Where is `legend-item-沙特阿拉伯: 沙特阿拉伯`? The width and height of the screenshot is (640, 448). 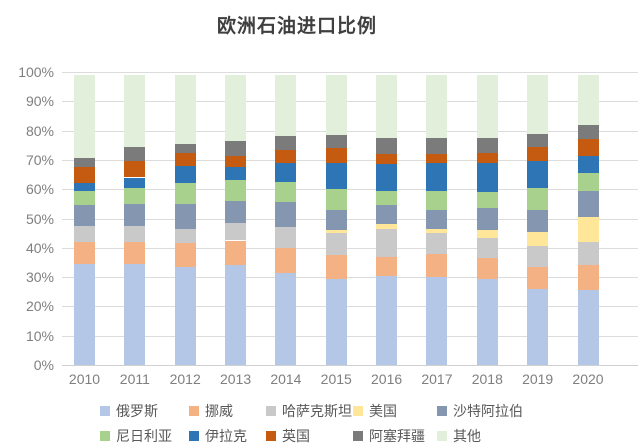
legend-item-沙特阿拉伯: 沙特阿拉伯 is located at coordinates (480, 411).